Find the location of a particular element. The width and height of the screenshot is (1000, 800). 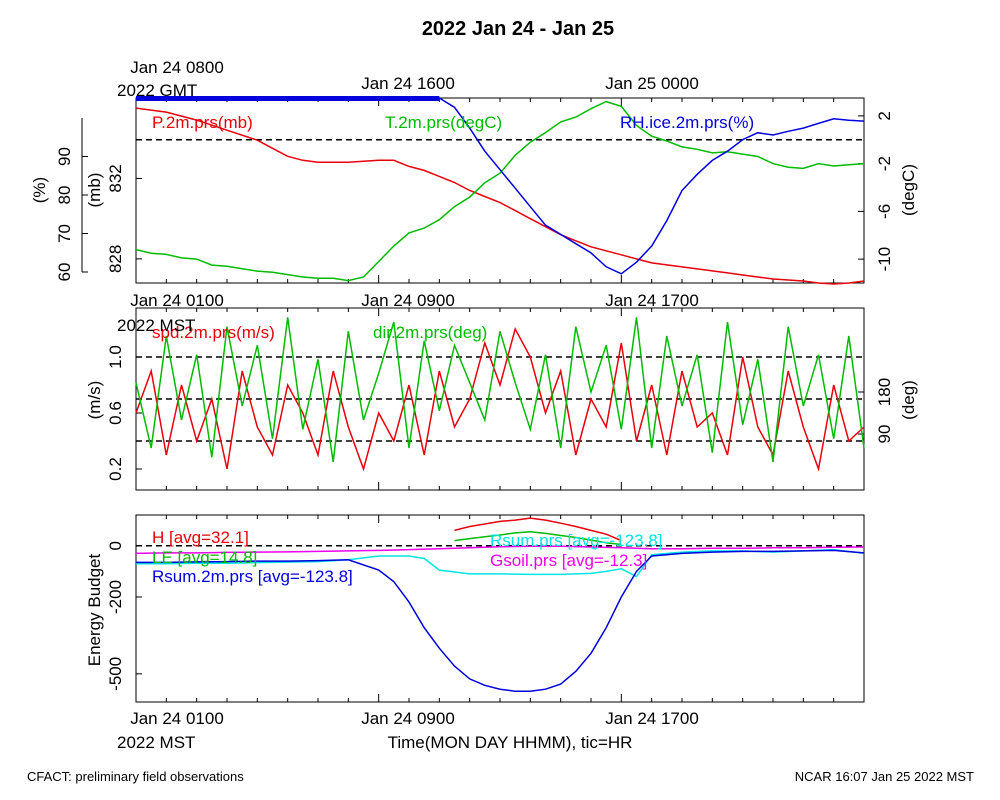

bottom-time-label-3: Jan 24 1700 is located at coordinates (652, 718).